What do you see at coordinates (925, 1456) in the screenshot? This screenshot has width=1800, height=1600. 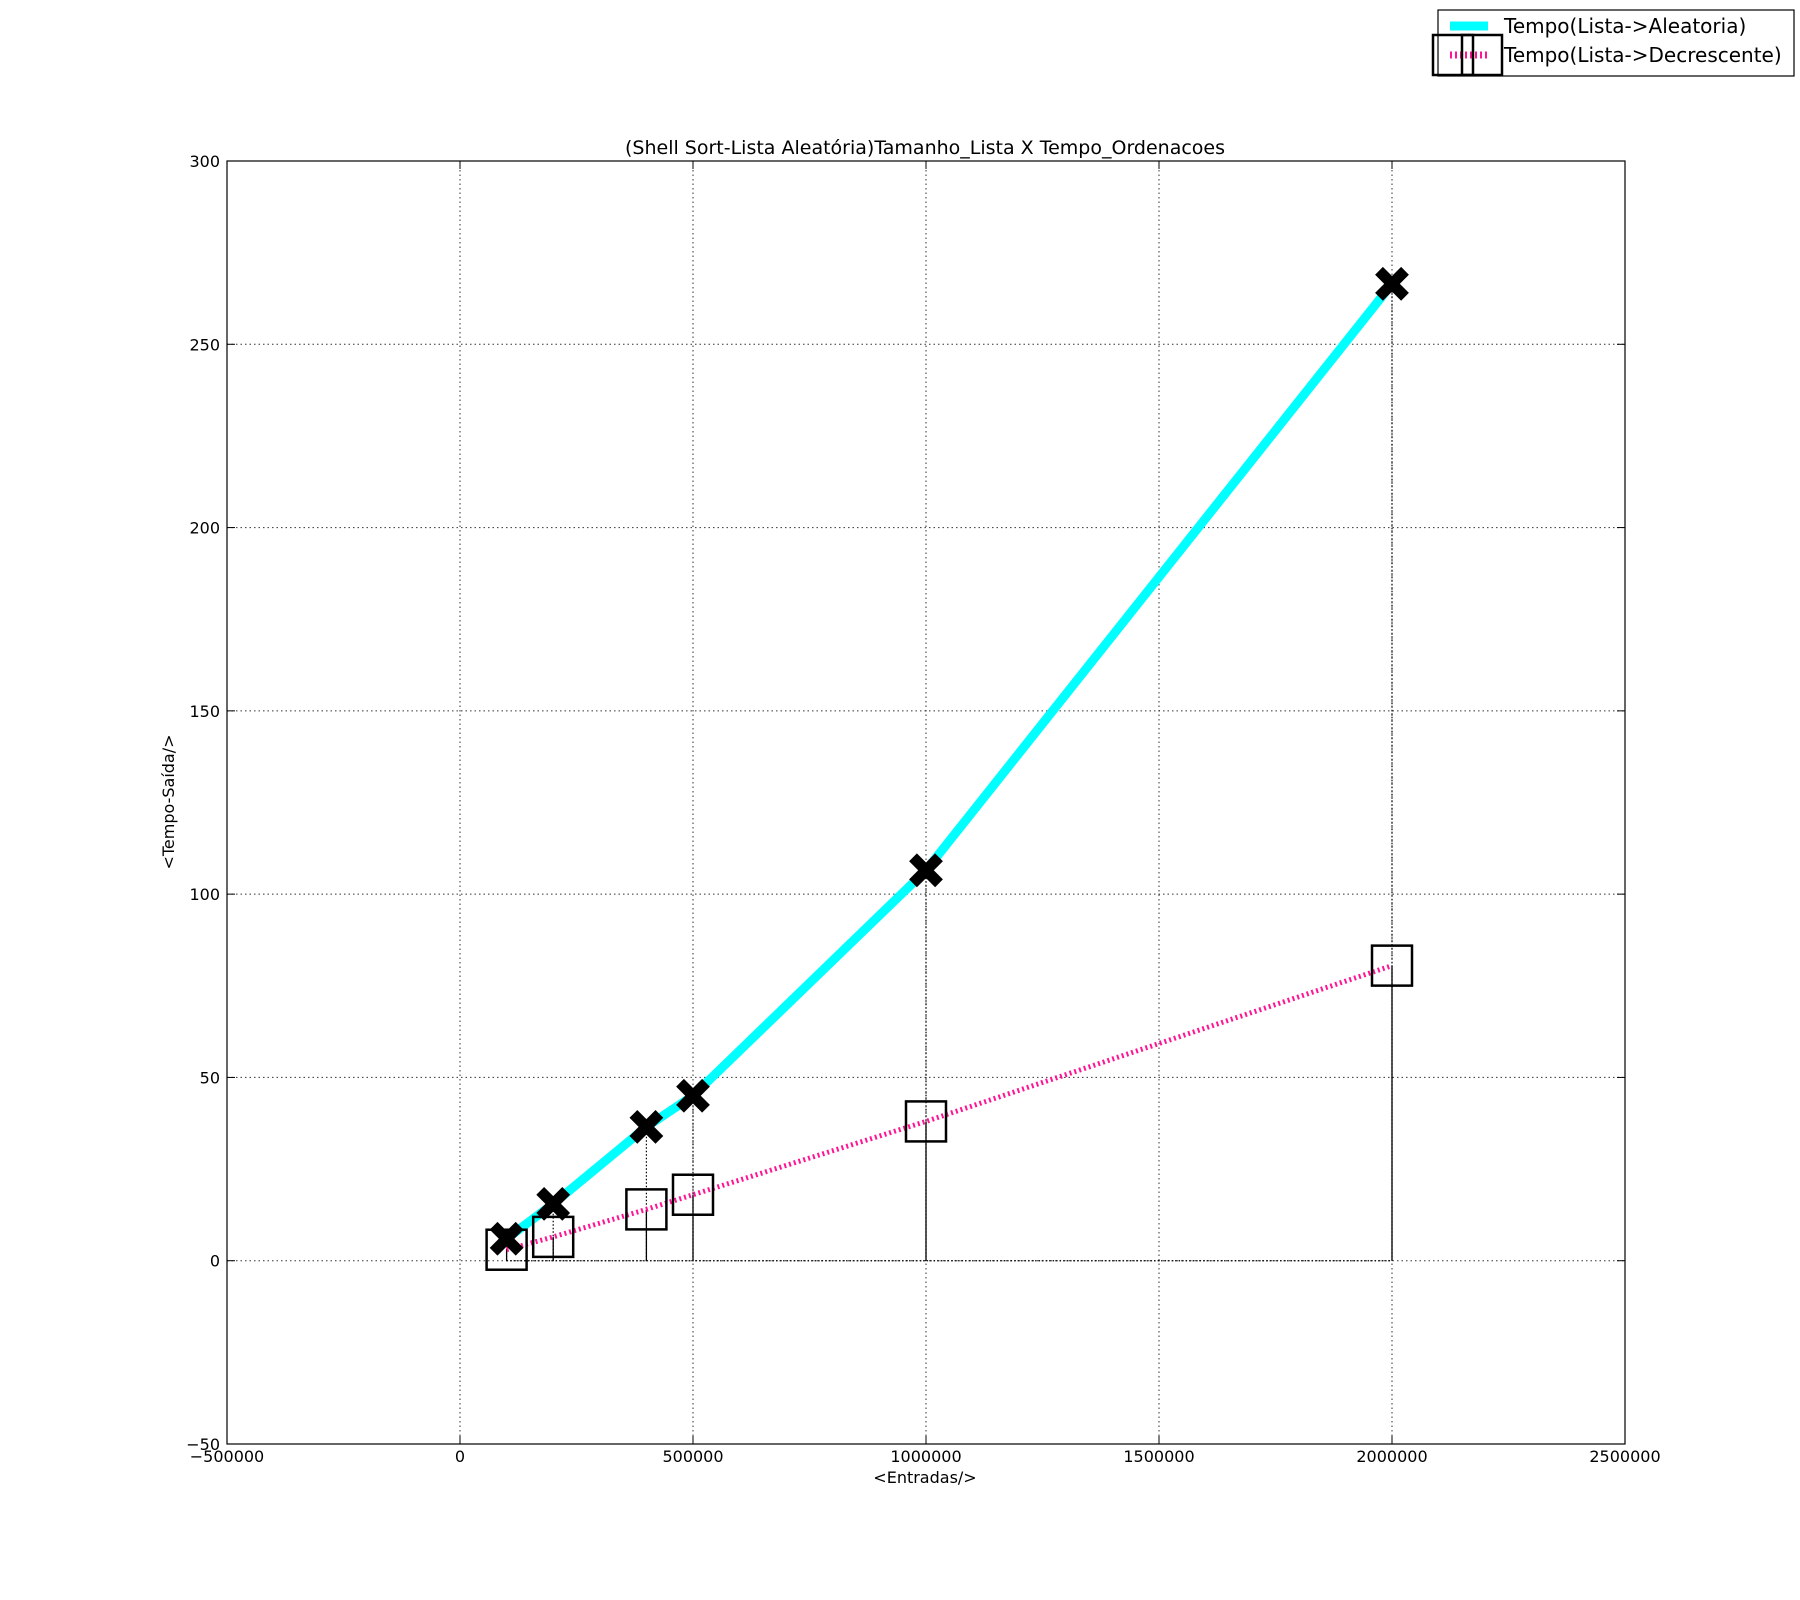 I see `x-tick-label: 1000000` at bounding box center [925, 1456].